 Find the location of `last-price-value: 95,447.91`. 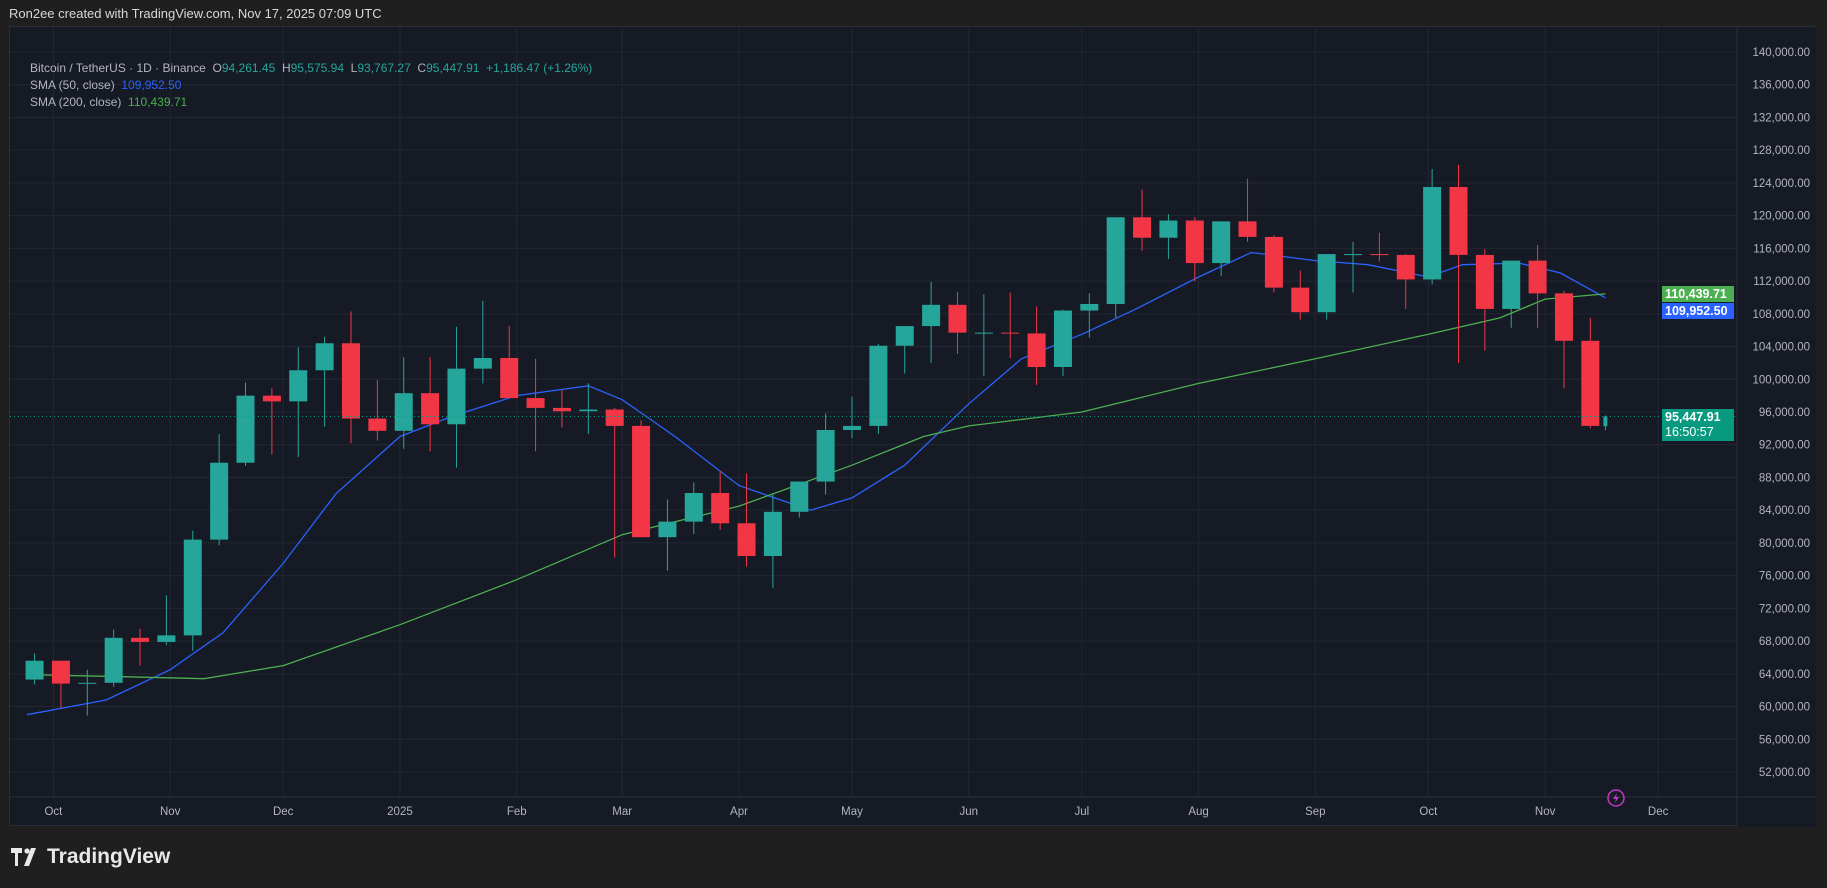

last-price-value: 95,447.91 is located at coordinates (1693, 416).